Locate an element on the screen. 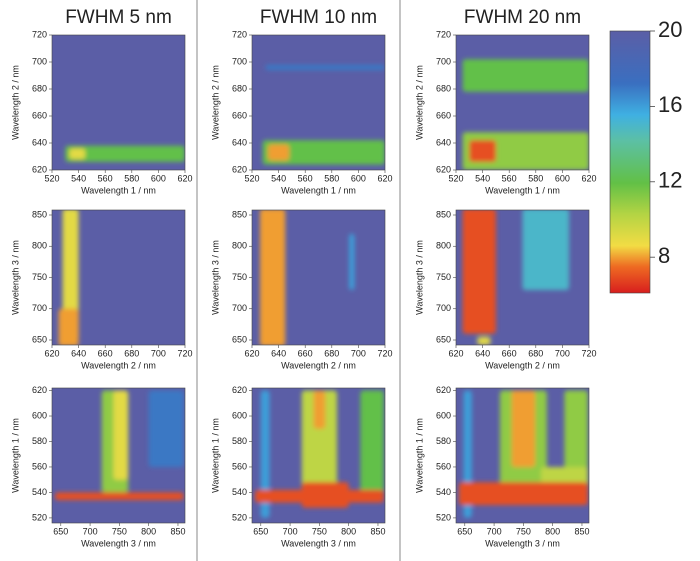 The height and width of the screenshot is (561, 700). y-tick-label: 640 is located at coordinates (39, 142).